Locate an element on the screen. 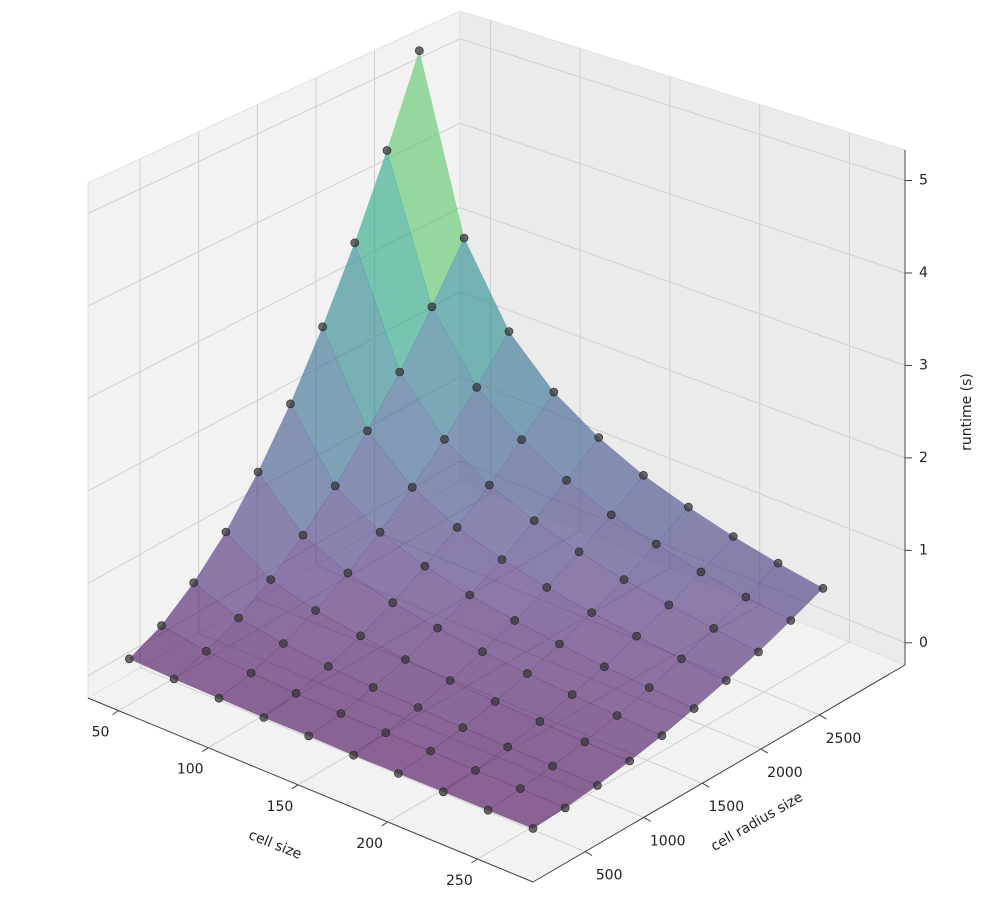 The height and width of the screenshot is (916, 1000). y-tick-label: 2000 is located at coordinates (785, 773).